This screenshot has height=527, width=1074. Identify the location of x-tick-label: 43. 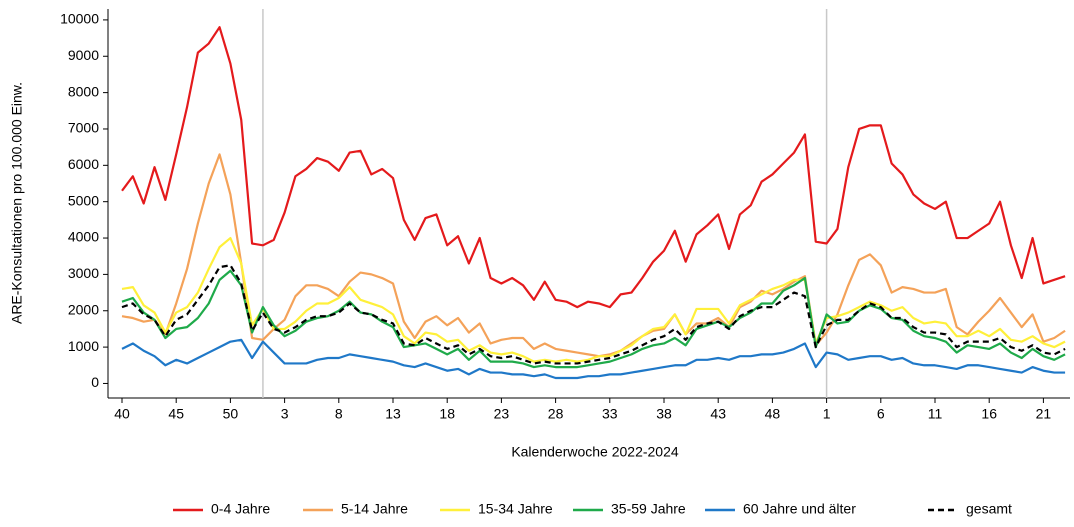
(718, 414).